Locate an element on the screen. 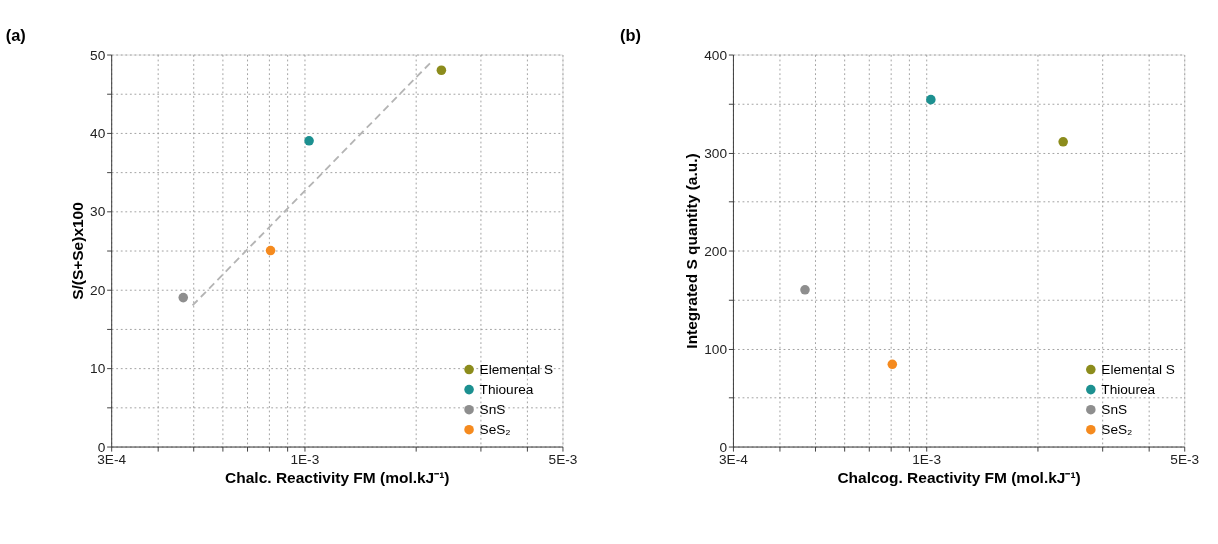 Image resolution: width=1218 pixels, height=544 pixels. x-axis-title: Chalc. Reactivity FM (mol.kJ⁻¹) is located at coordinates (337, 477).